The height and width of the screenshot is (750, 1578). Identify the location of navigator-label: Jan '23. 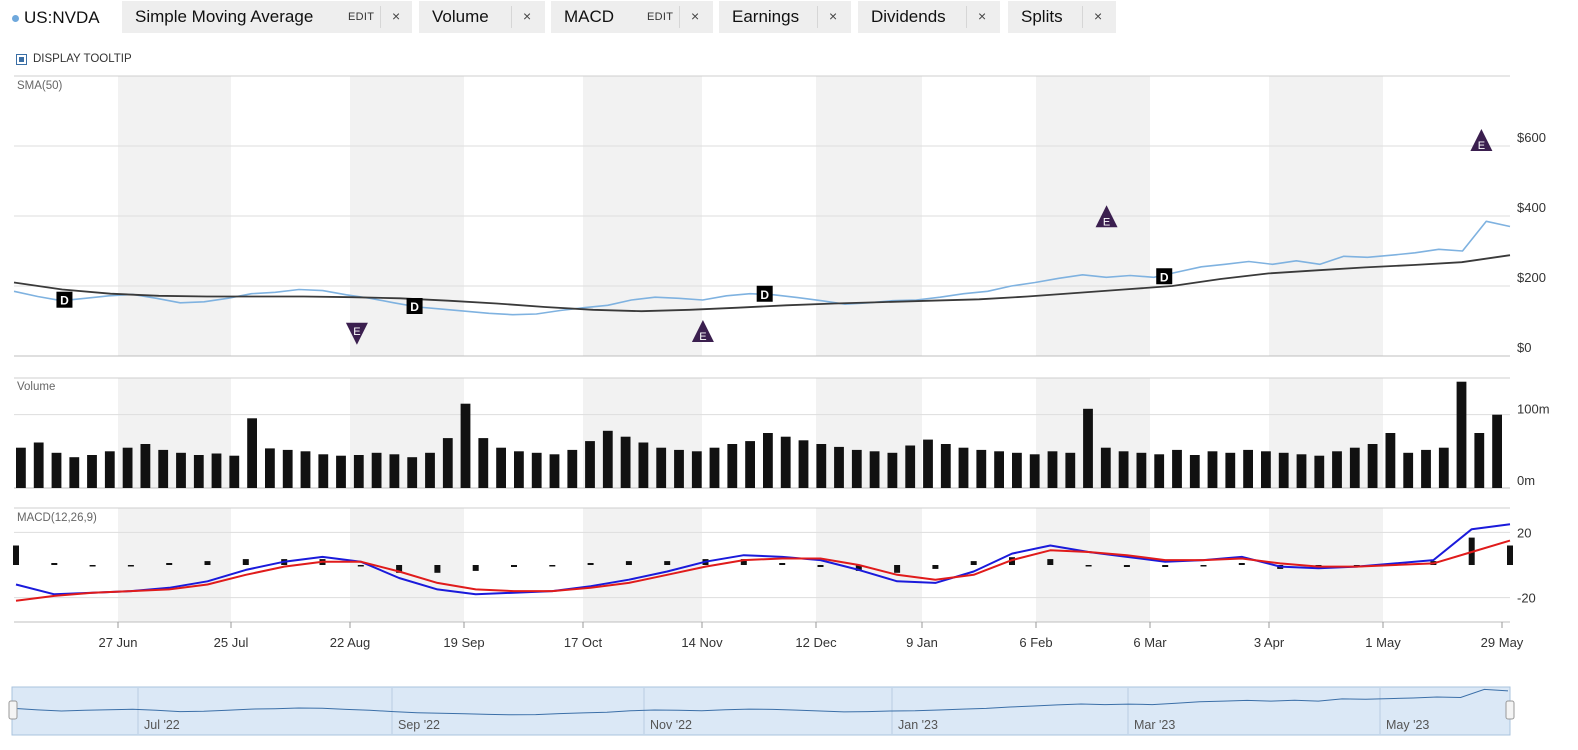
(918, 725).